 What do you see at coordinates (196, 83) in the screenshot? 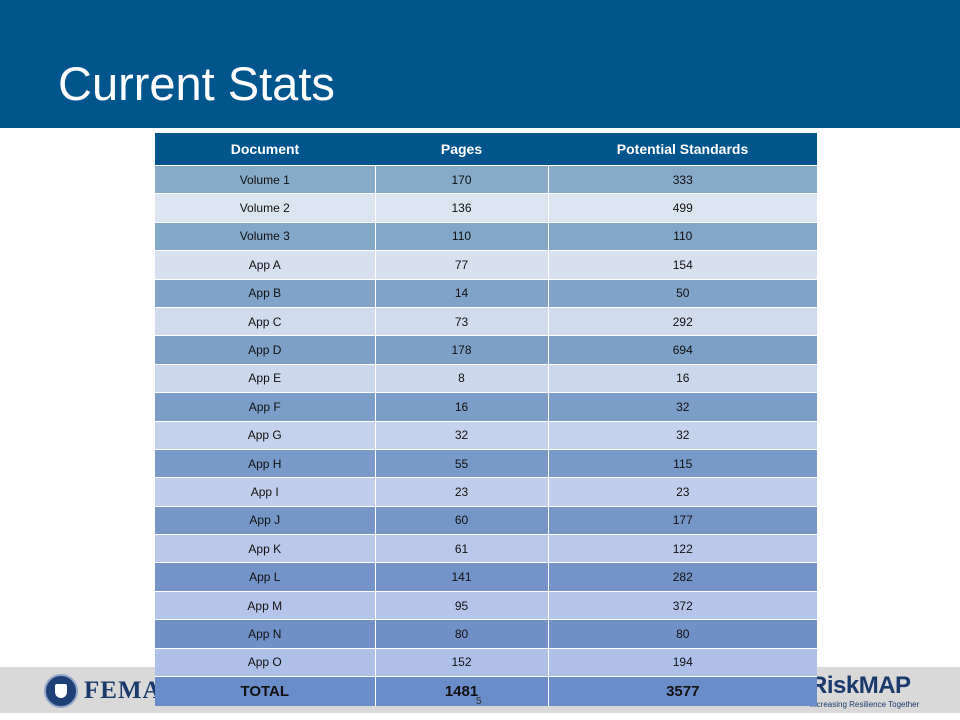
I see `slide-title: Current Stats` at bounding box center [196, 83].